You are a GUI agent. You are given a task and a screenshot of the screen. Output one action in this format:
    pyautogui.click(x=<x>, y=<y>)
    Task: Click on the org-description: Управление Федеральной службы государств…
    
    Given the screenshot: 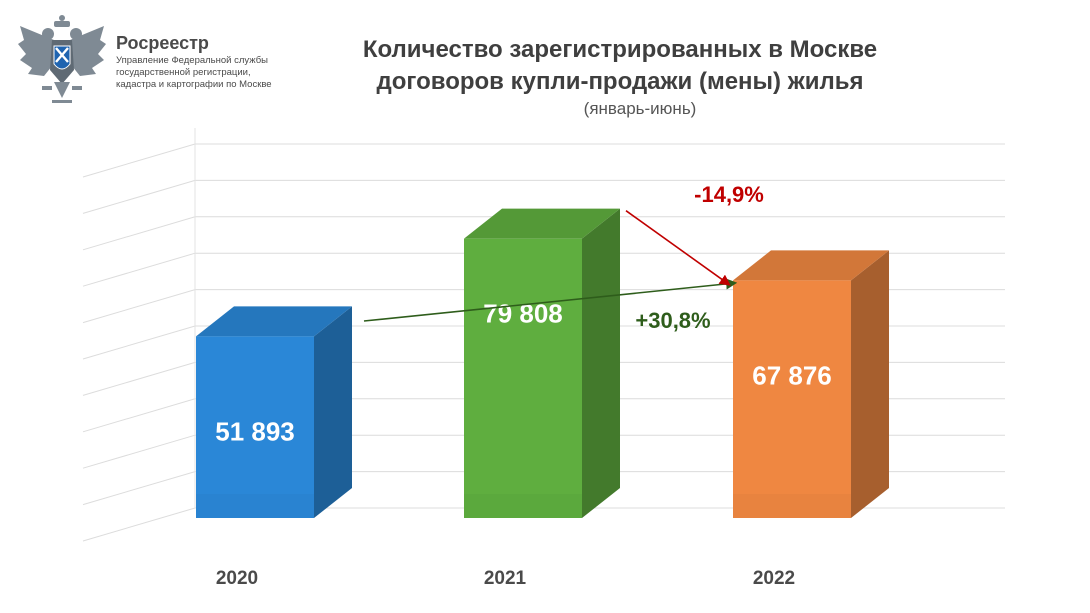 What is the action you would take?
    pyautogui.click(x=194, y=72)
    